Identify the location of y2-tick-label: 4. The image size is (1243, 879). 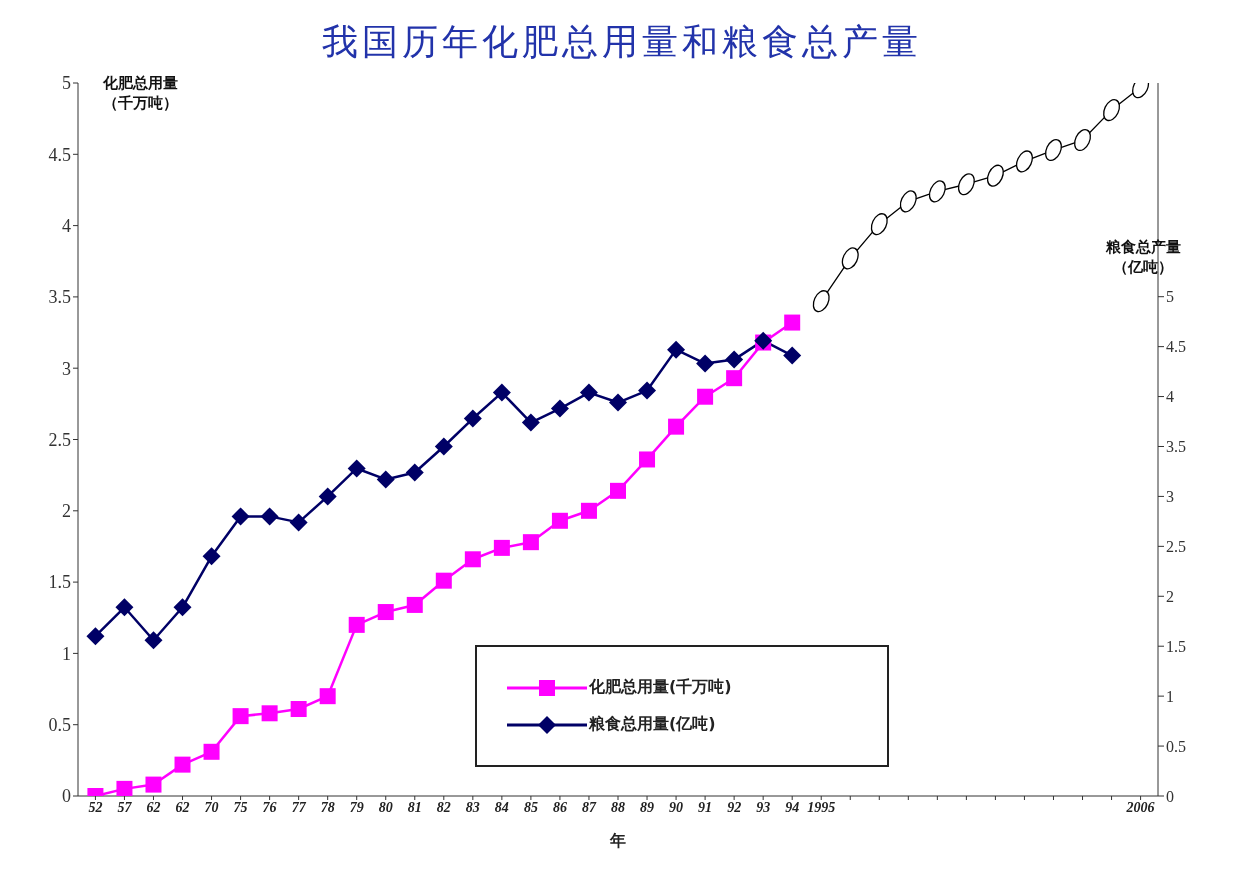
(1170, 397).